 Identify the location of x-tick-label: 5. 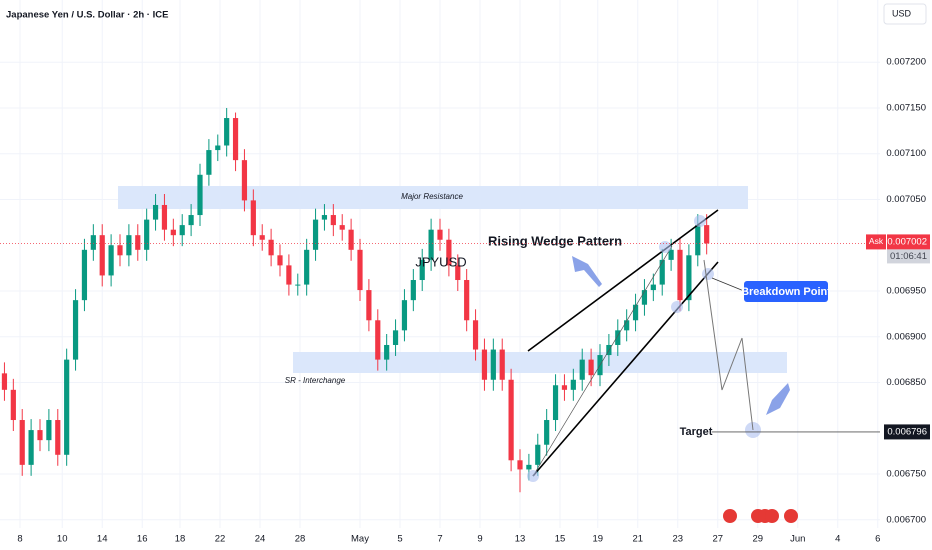
(399, 539).